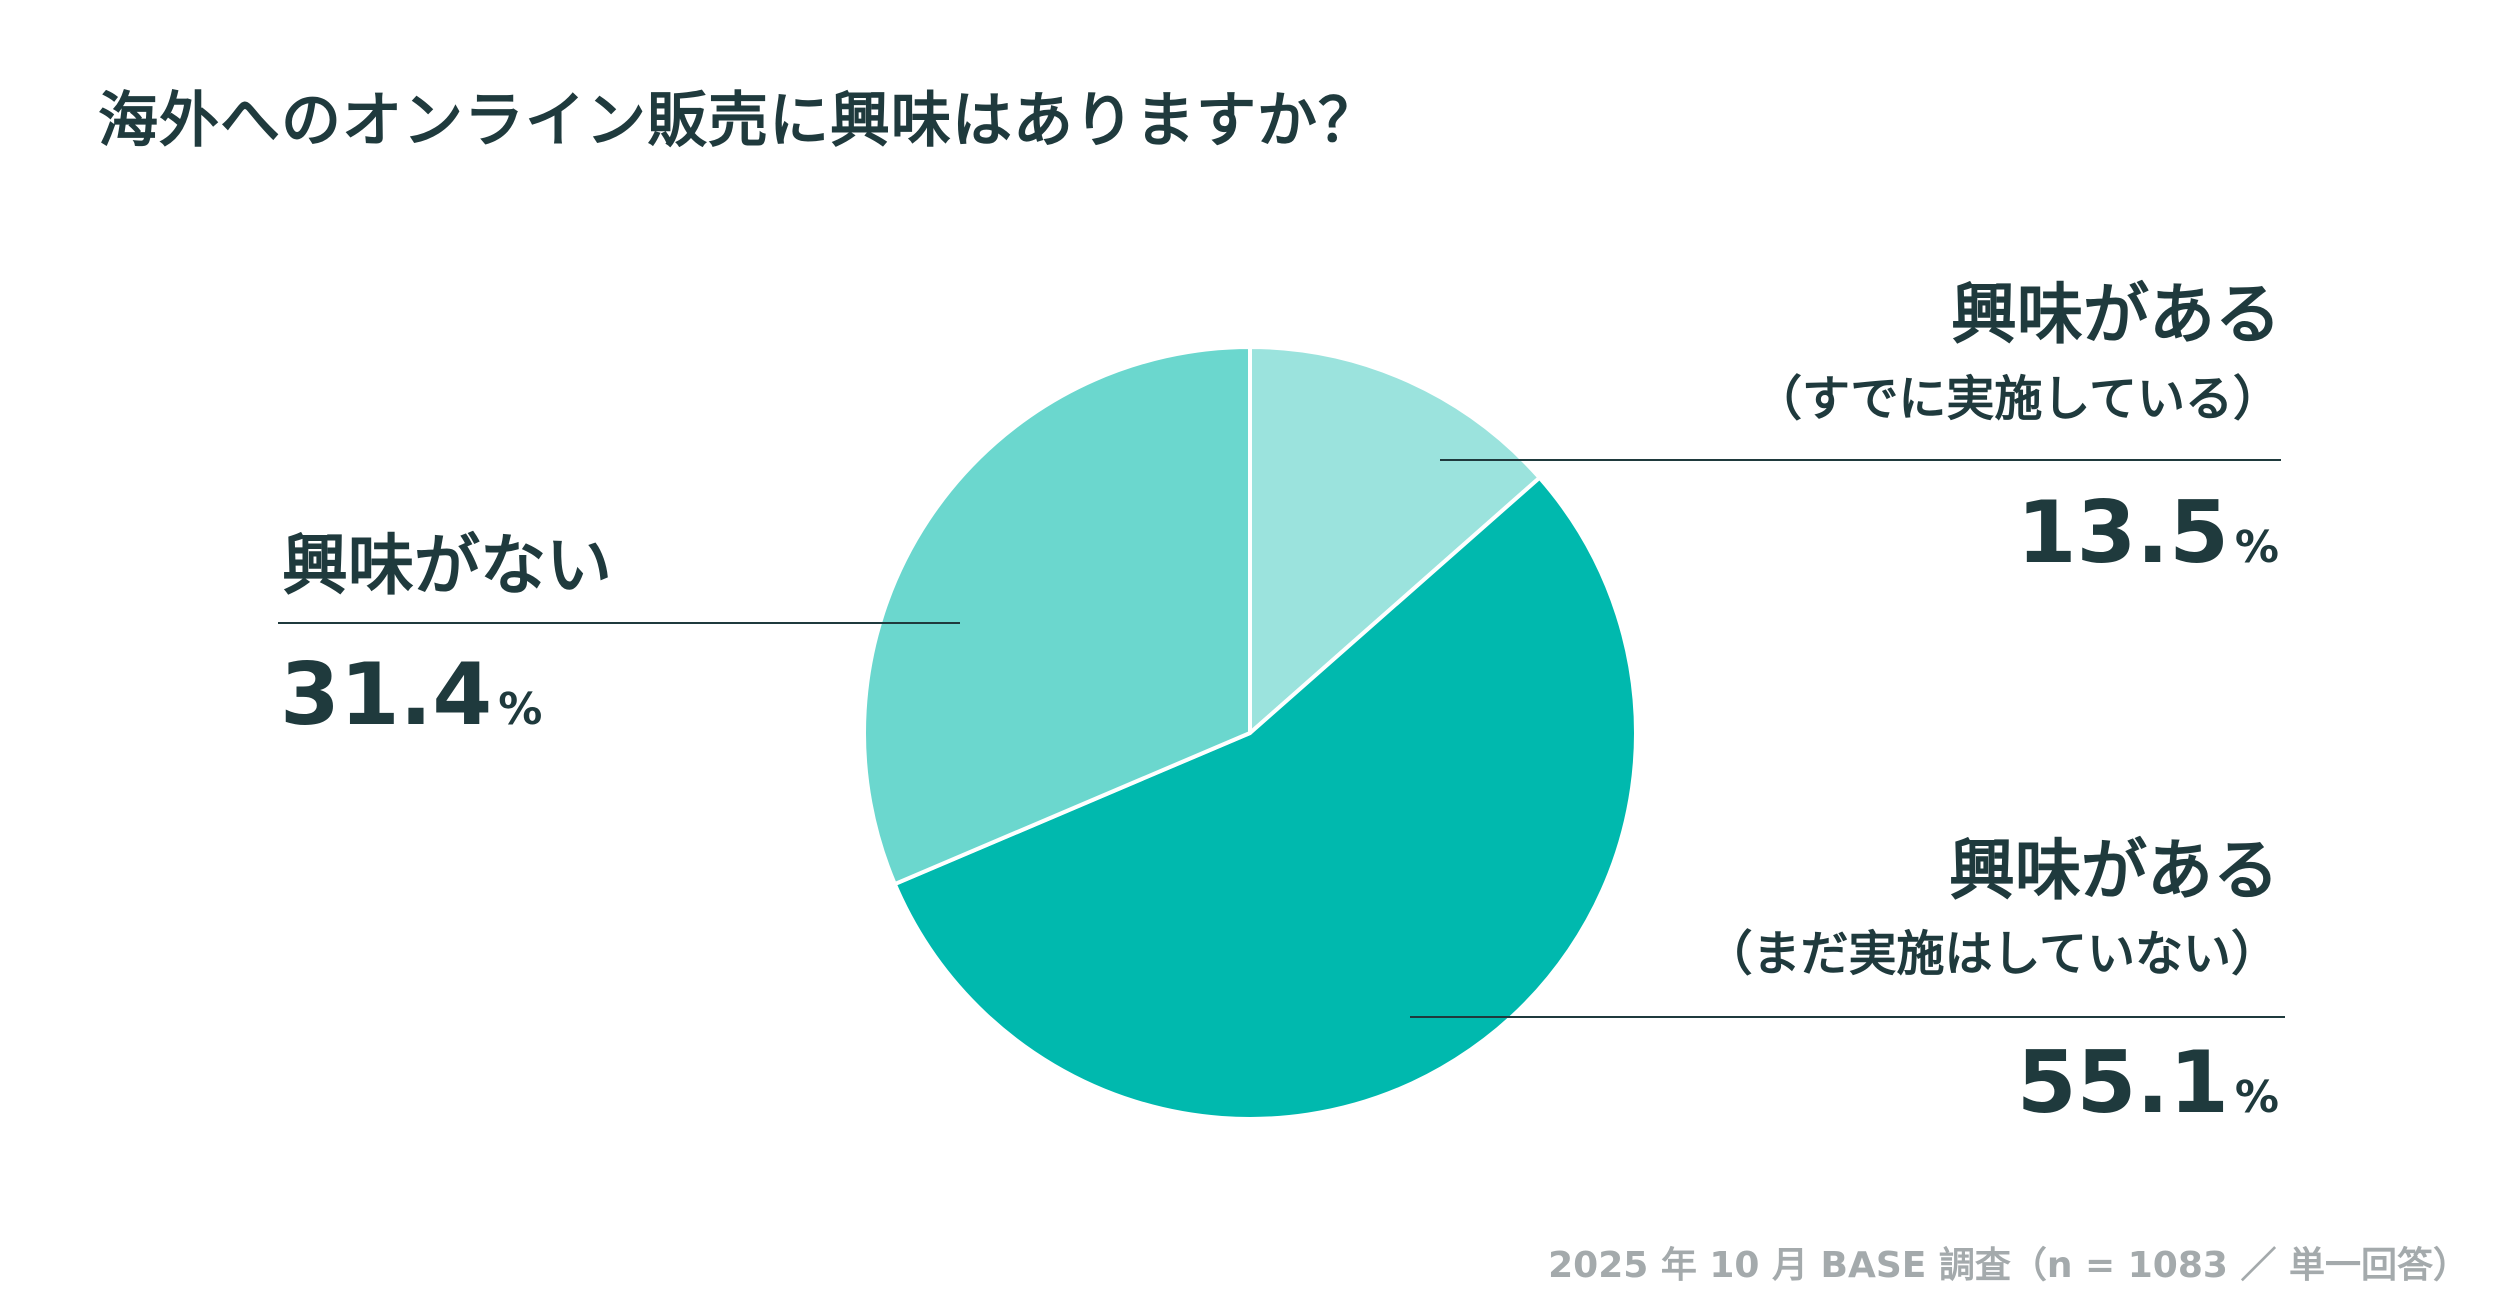  I want to click on slice-sublabel-group-0: （すでに実施している）, so click(2017, 399).